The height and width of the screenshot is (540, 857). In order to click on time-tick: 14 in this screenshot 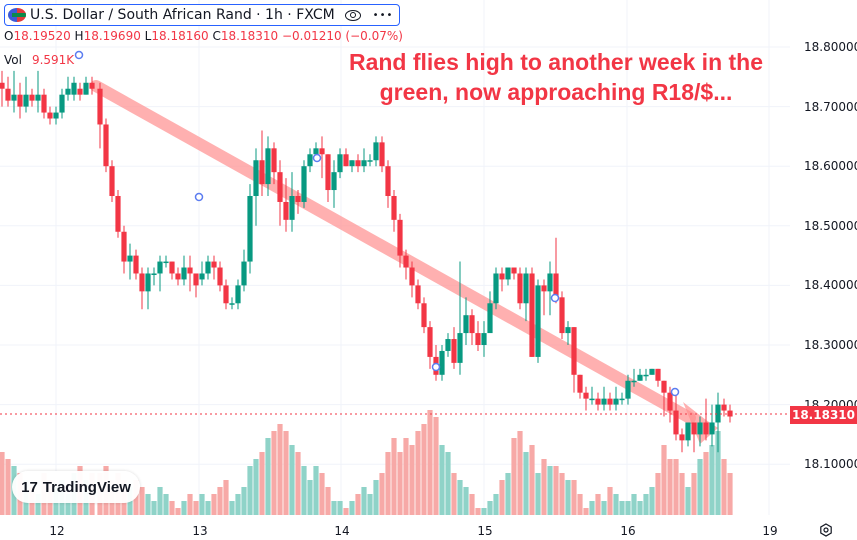, I will do `click(342, 531)`.